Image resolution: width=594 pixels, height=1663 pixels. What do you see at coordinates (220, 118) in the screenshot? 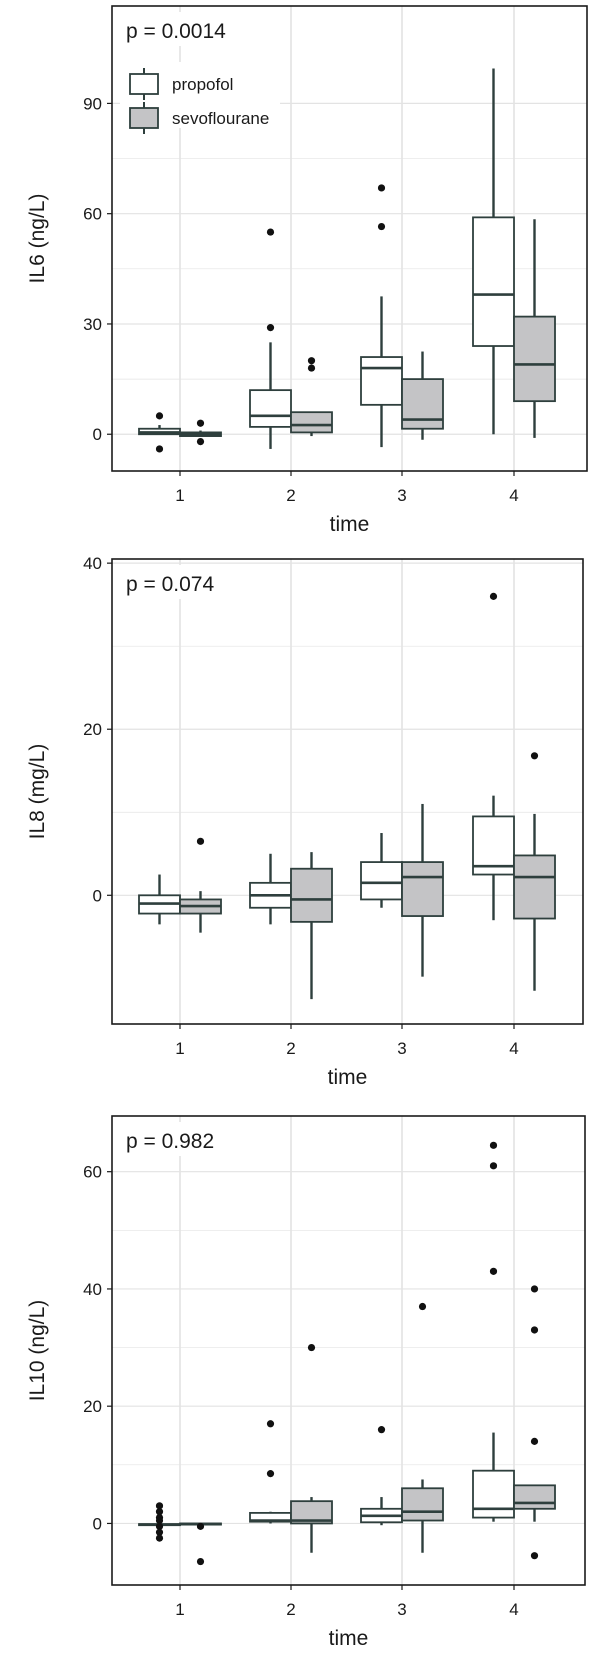
I see `legend-label-sevoflourane: sevoflourane` at bounding box center [220, 118].